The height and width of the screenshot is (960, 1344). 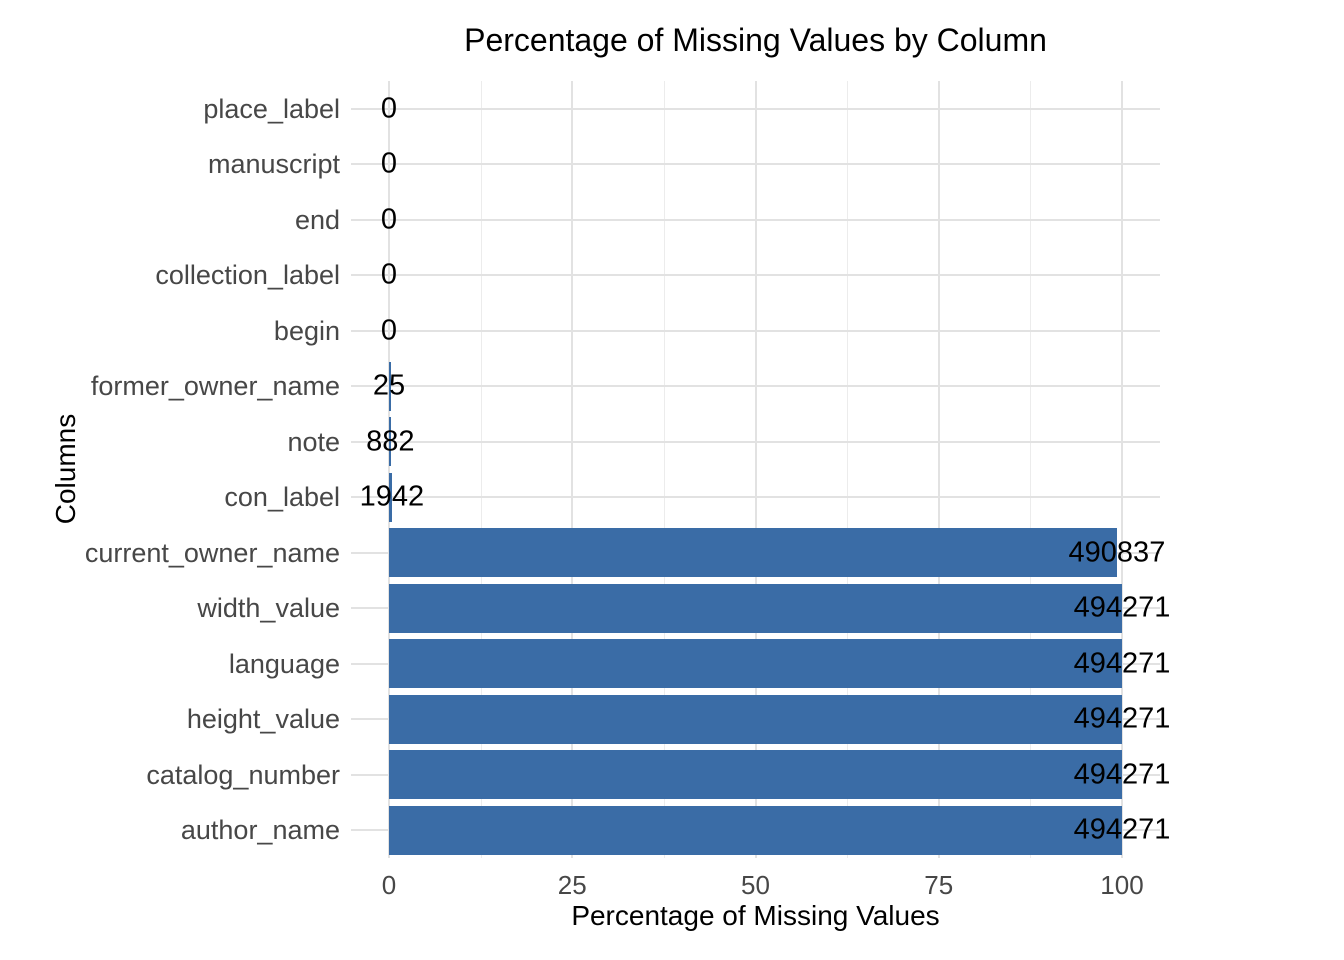 I want to click on x-tick-label: 0, so click(x=389, y=885).